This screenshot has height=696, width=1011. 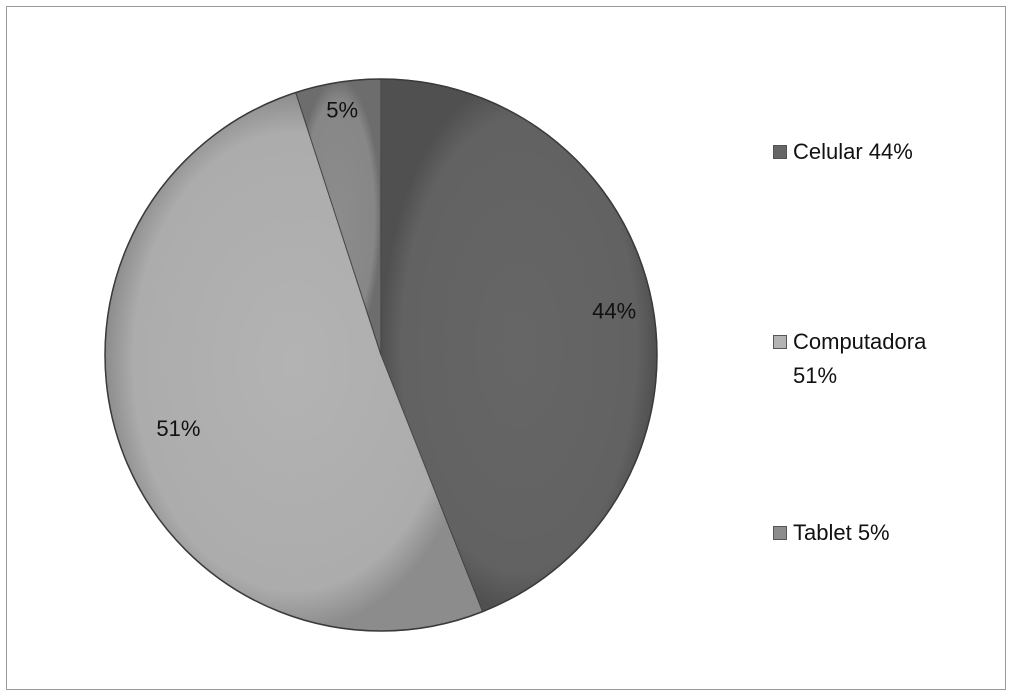 I want to click on data-label-tablet: 5%, so click(x=342, y=110).